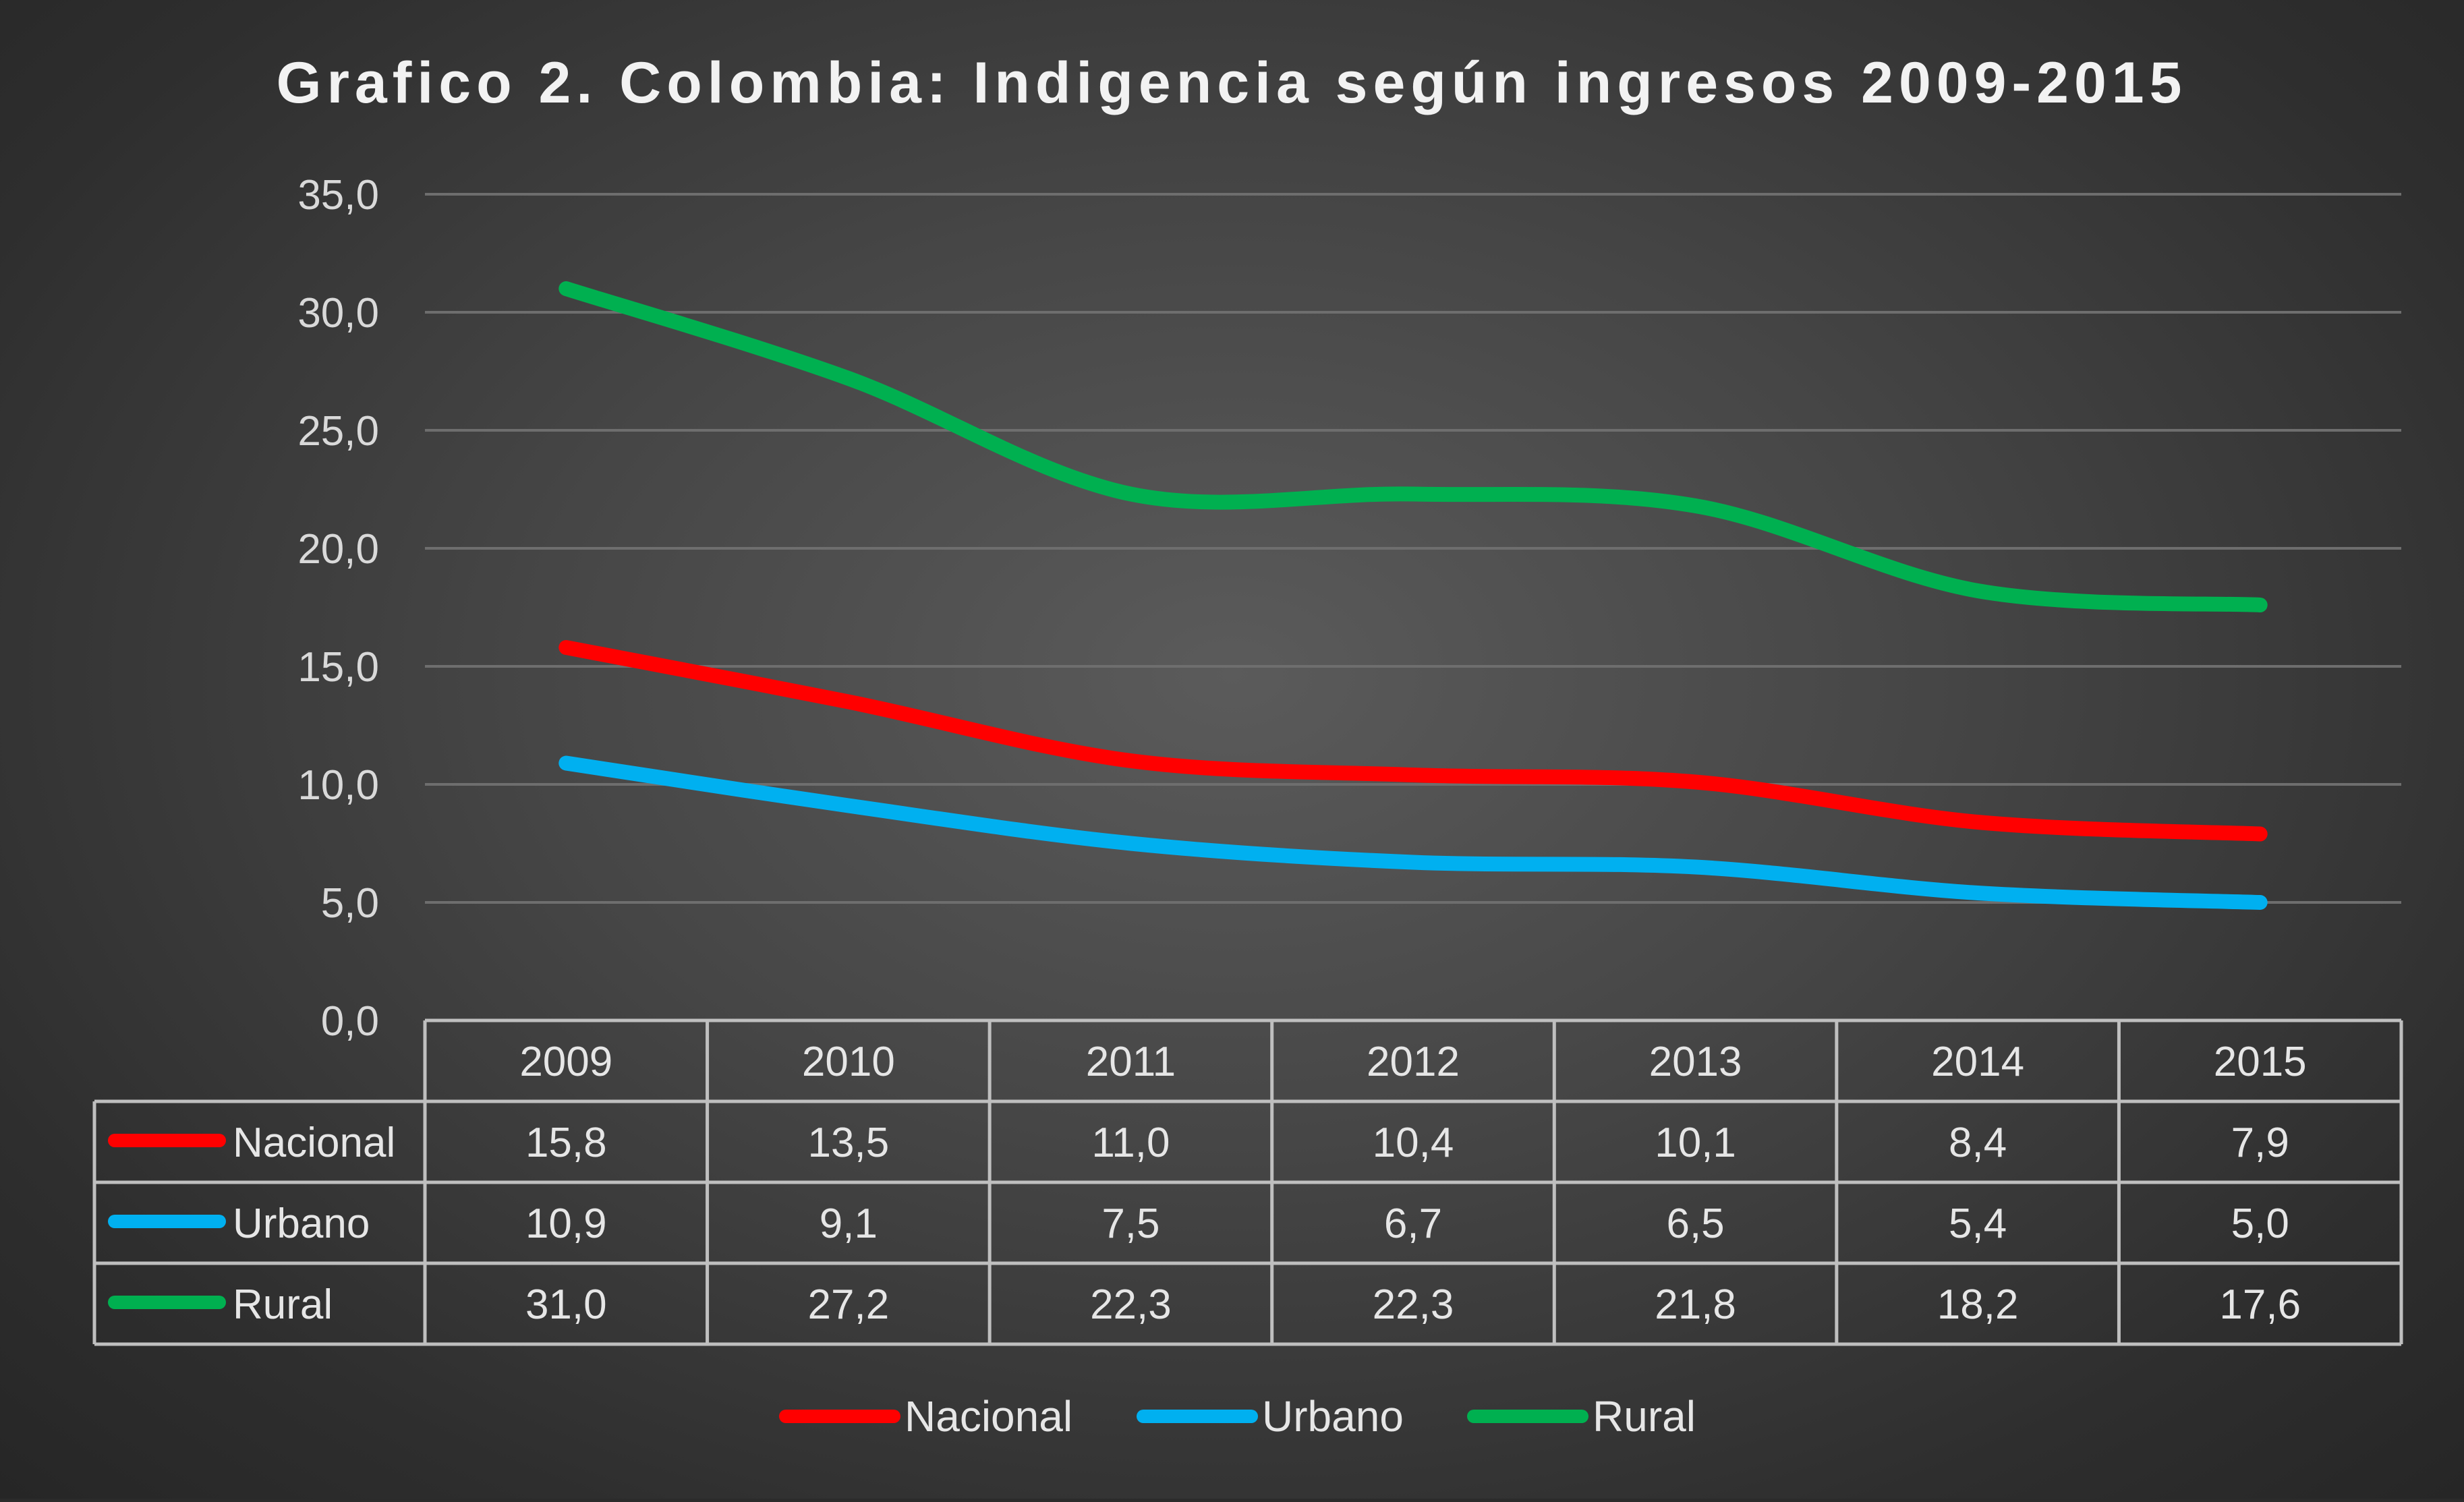  Describe the element at coordinates (1130, 1224) in the screenshot. I see `data-label: 7,5` at that location.